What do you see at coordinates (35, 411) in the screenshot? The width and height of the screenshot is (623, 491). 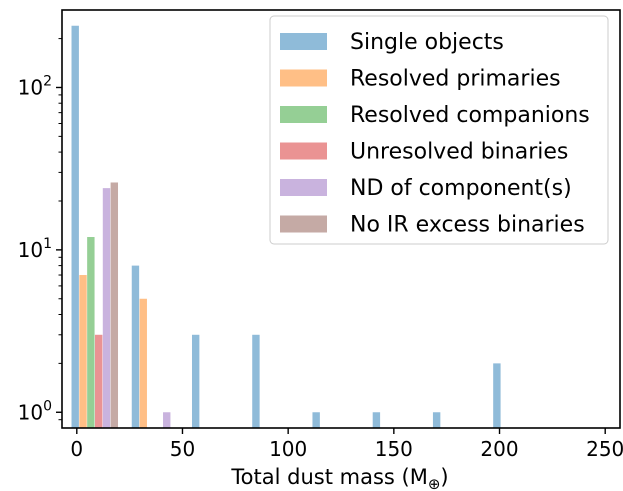 I see `y-tick-label: 10⁰` at bounding box center [35, 411].